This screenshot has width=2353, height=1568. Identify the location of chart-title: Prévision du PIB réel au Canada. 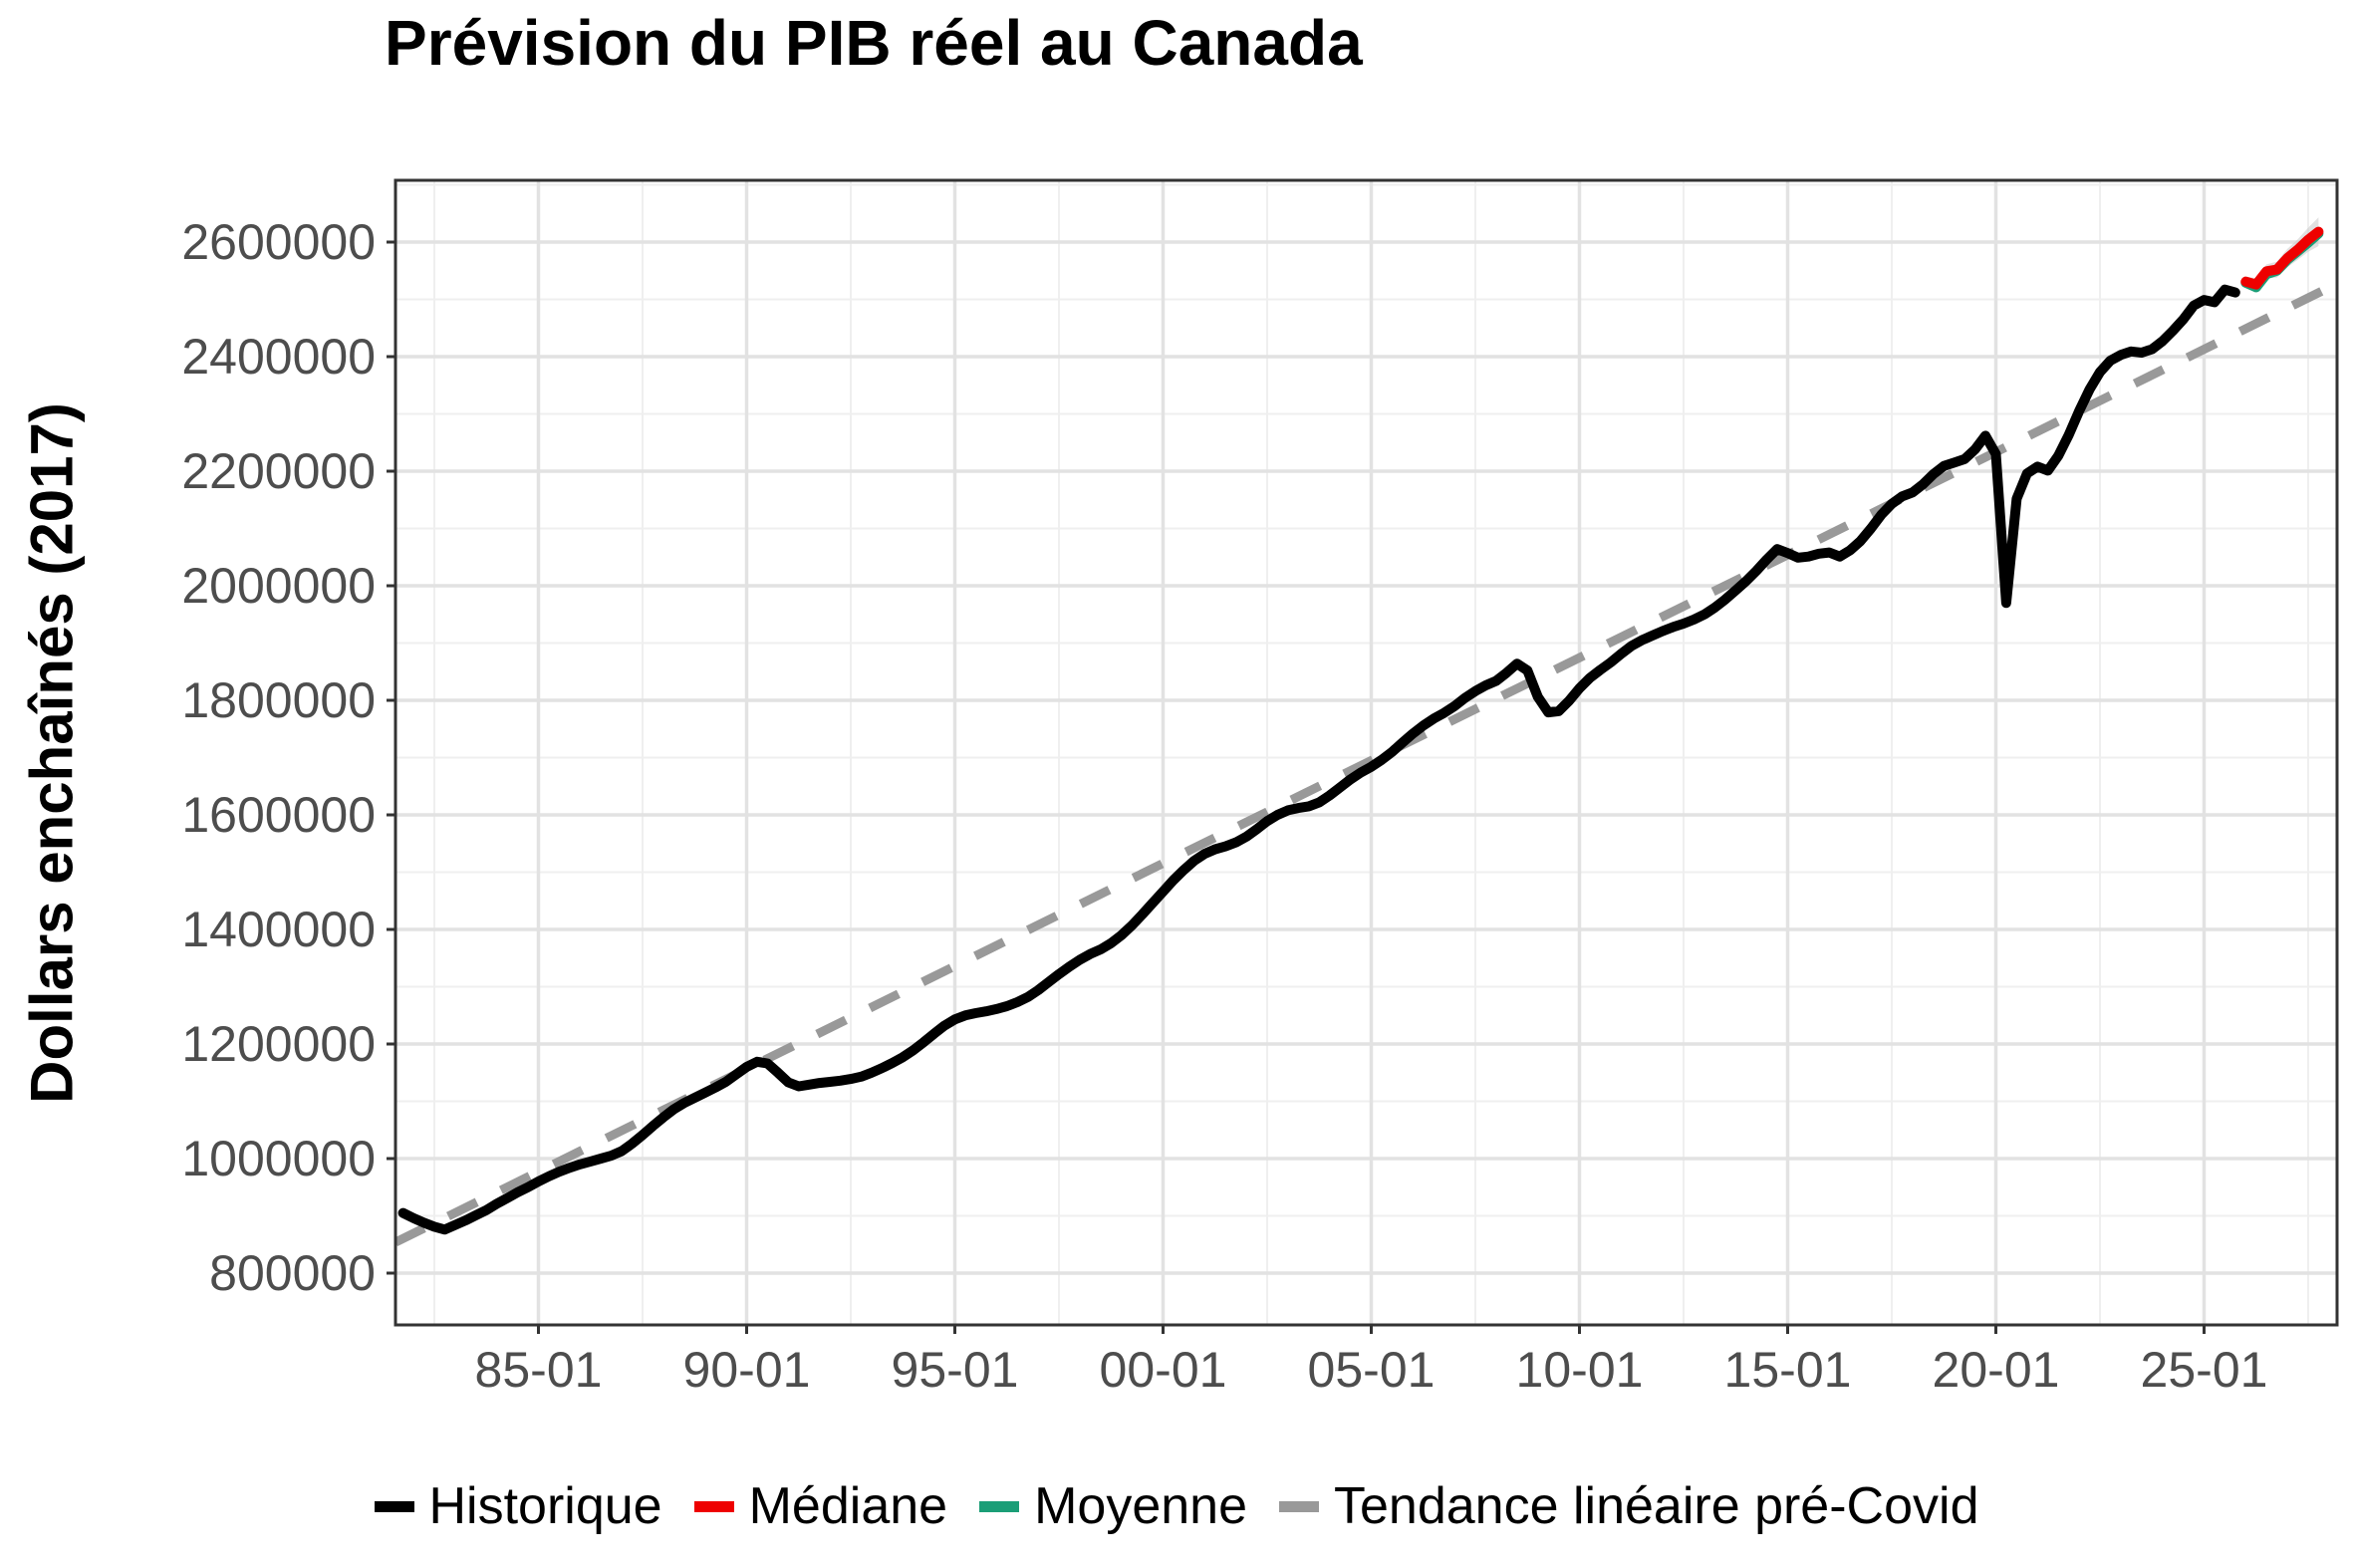
(874, 43).